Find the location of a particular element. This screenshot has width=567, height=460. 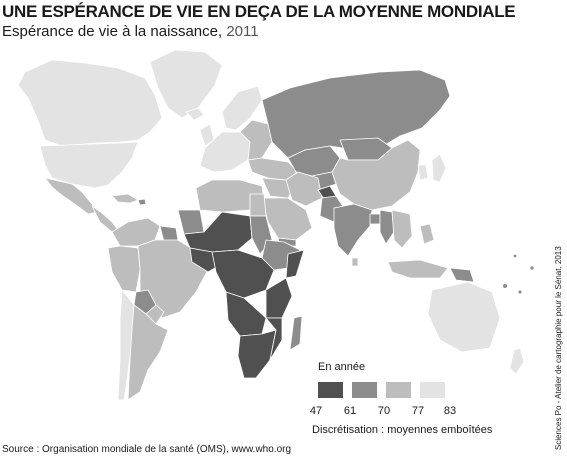

mozambique is located at coordinates (274, 339).